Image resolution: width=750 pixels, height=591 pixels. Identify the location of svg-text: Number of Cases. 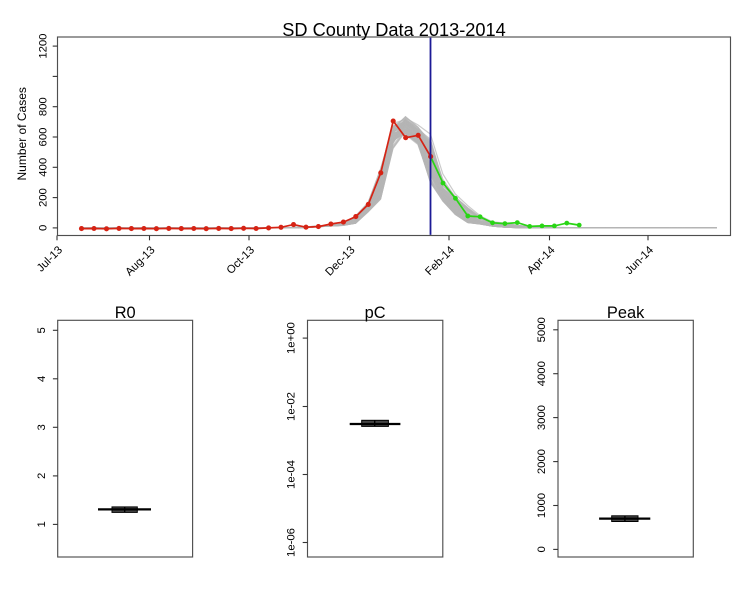
(22, 133).